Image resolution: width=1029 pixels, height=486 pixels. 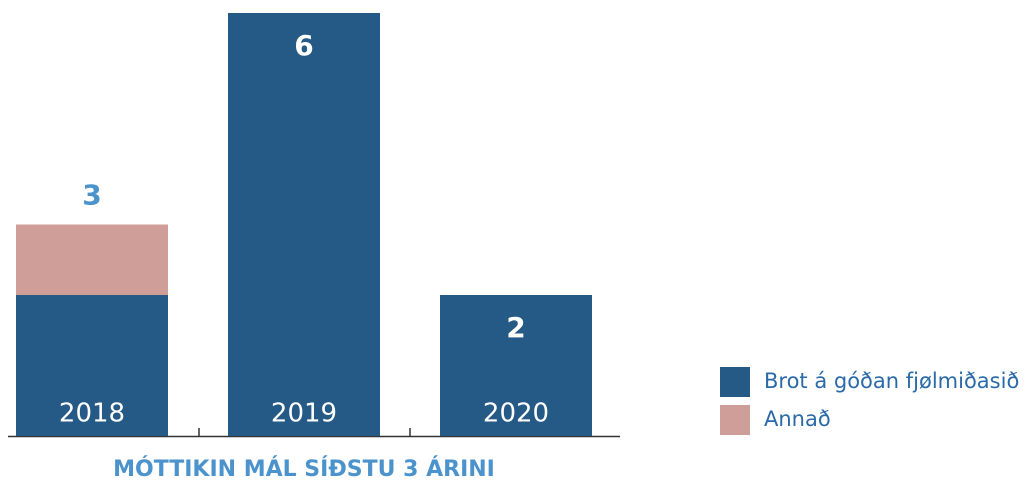 I want to click on x-tick-label: 2020, so click(x=516, y=414).